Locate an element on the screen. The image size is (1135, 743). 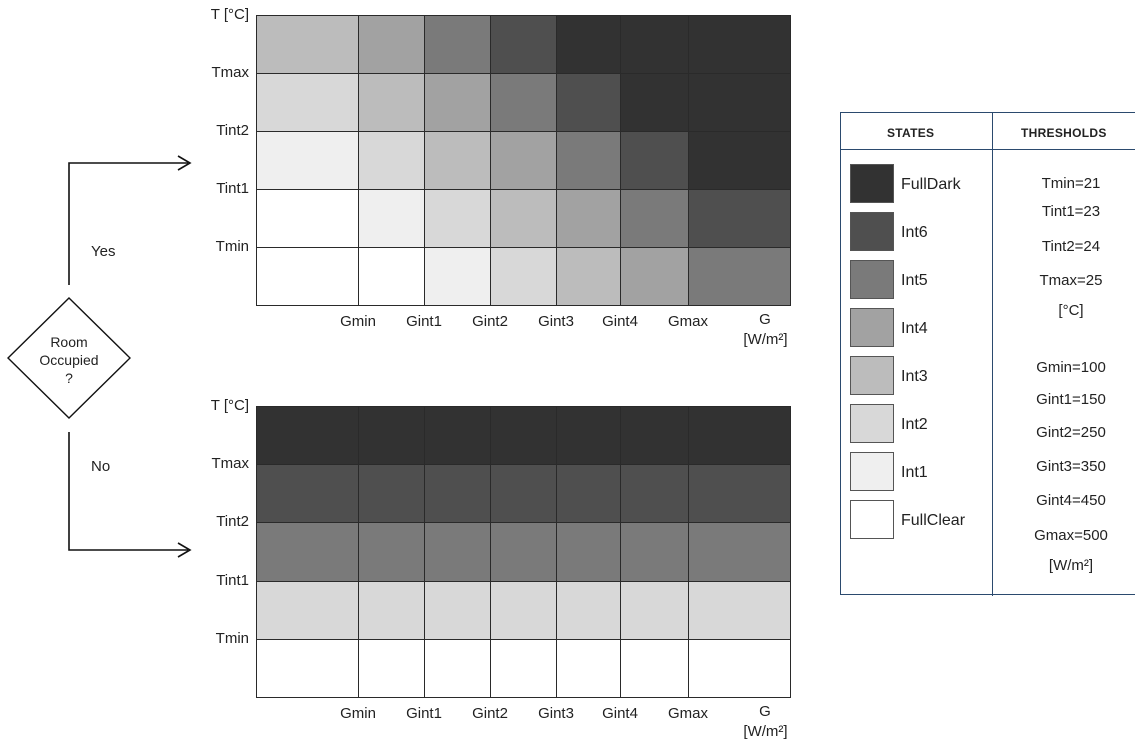
yes-arrow is located at coordinates (128, 223).